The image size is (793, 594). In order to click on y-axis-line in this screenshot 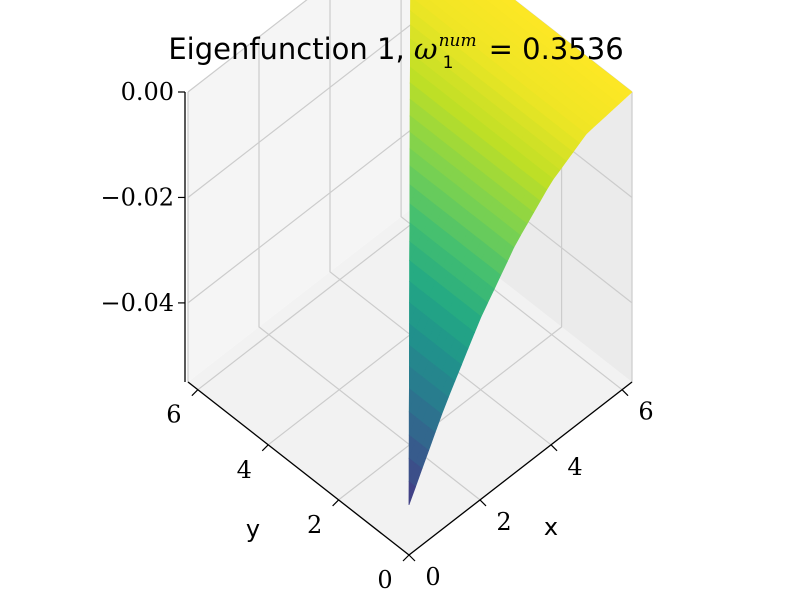, I will do `click(298, 468)`.